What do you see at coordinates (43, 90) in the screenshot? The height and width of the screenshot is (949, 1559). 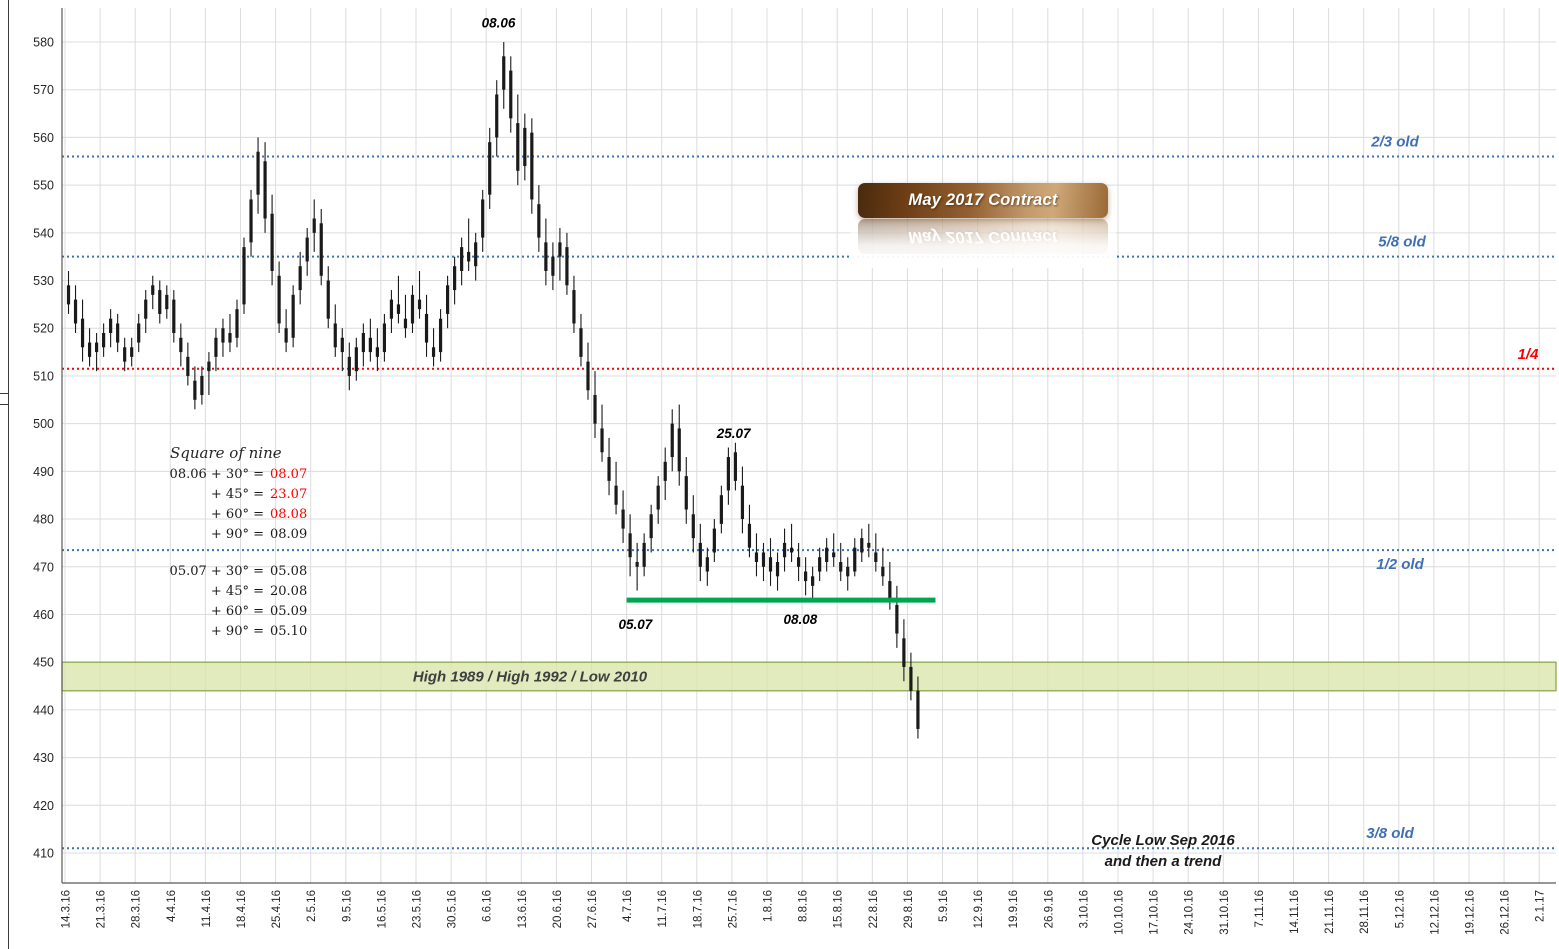 I see `svg-text: 570` at bounding box center [43, 90].